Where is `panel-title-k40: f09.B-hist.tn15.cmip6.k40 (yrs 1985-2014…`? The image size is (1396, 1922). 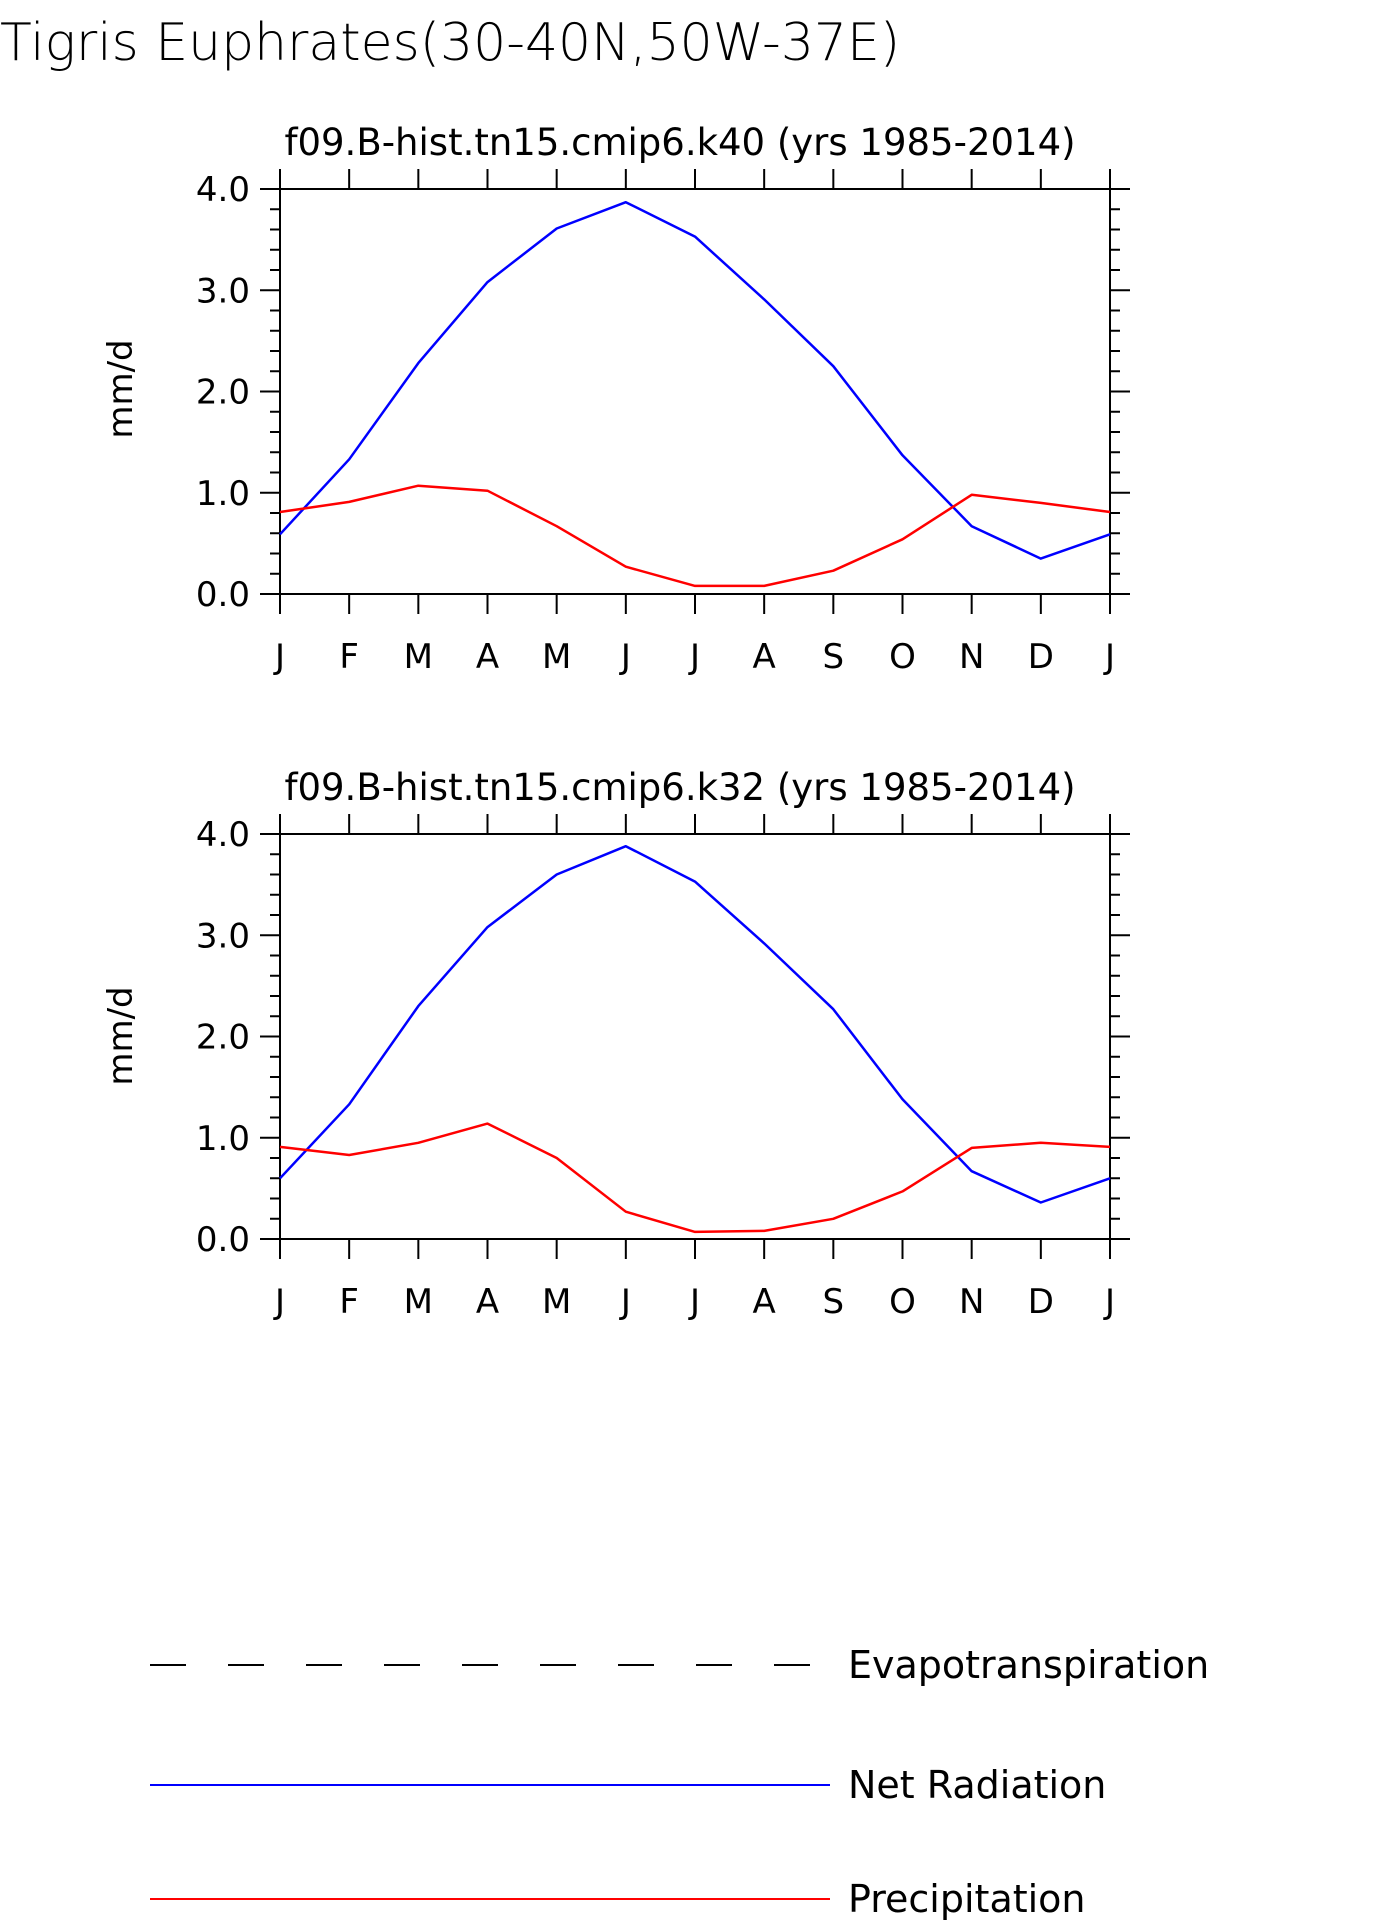
panel-title-k40: f09.B-hist.tn15.cmip6.k40 (yrs 1985-2014… is located at coordinates (679, 142).